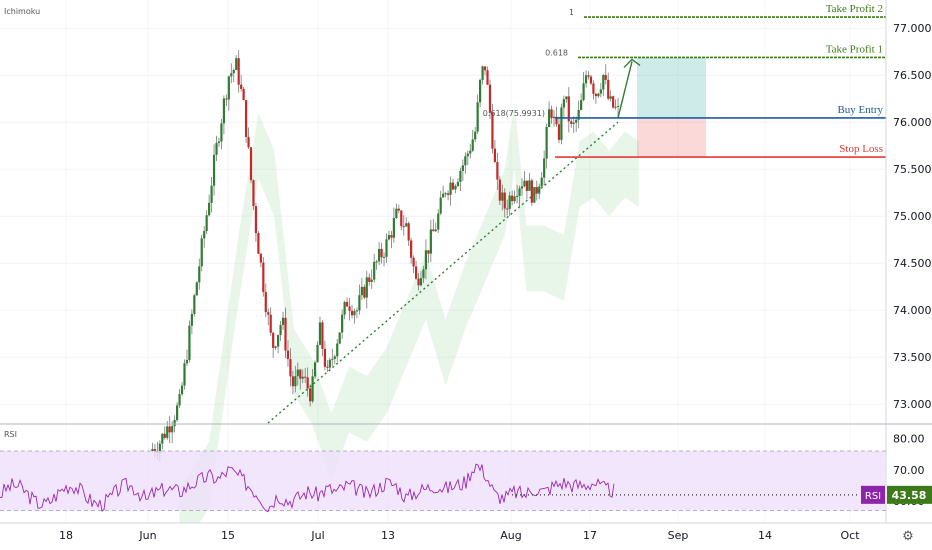  Describe the element at coordinates (873, 494) in the screenshot. I see `rsi-tag` at that location.